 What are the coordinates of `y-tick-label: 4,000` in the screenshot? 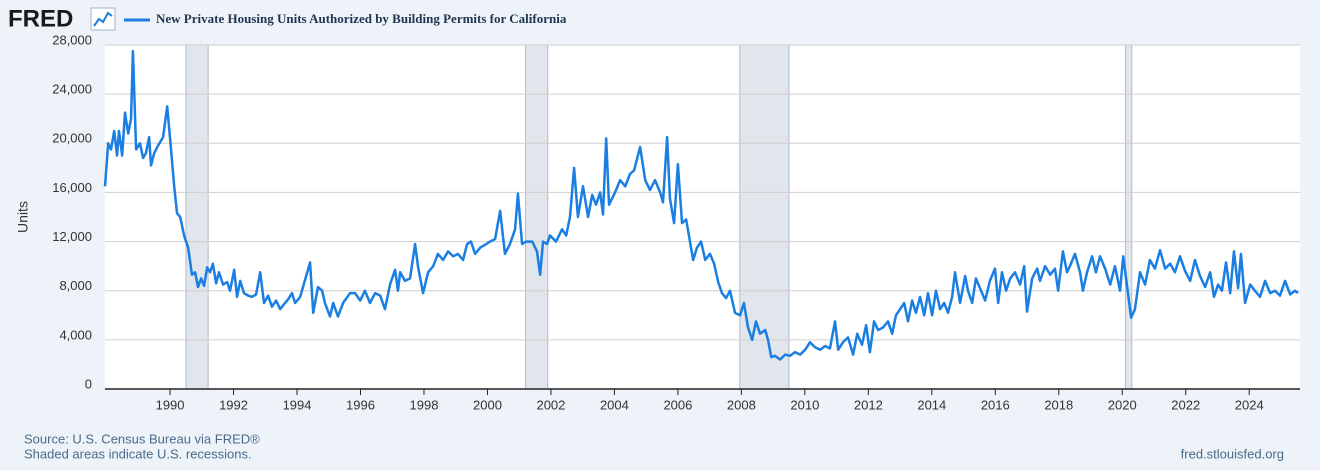 It's located at (75, 334).